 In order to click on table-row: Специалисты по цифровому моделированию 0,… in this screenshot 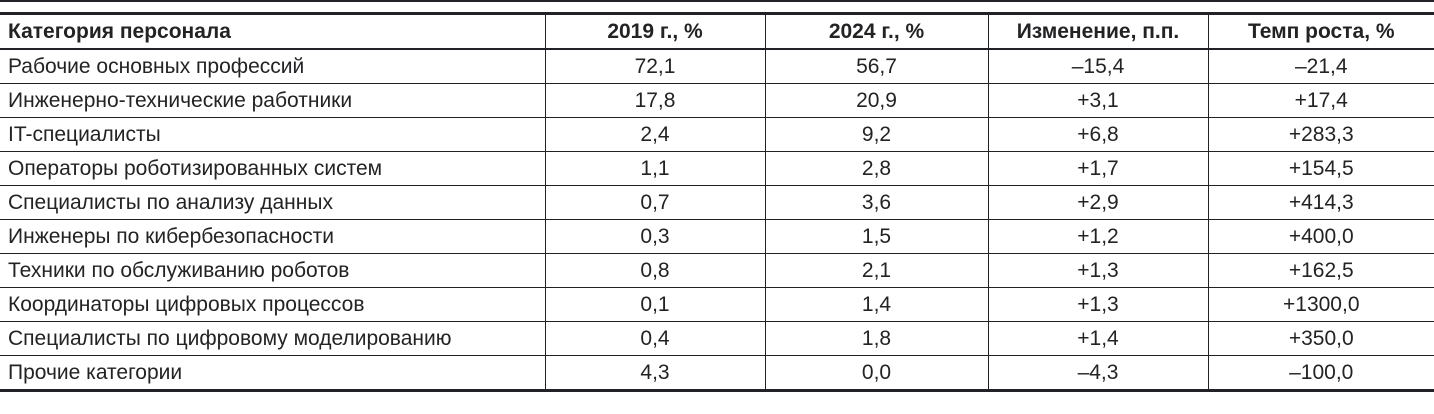, I will do `click(717, 338)`.